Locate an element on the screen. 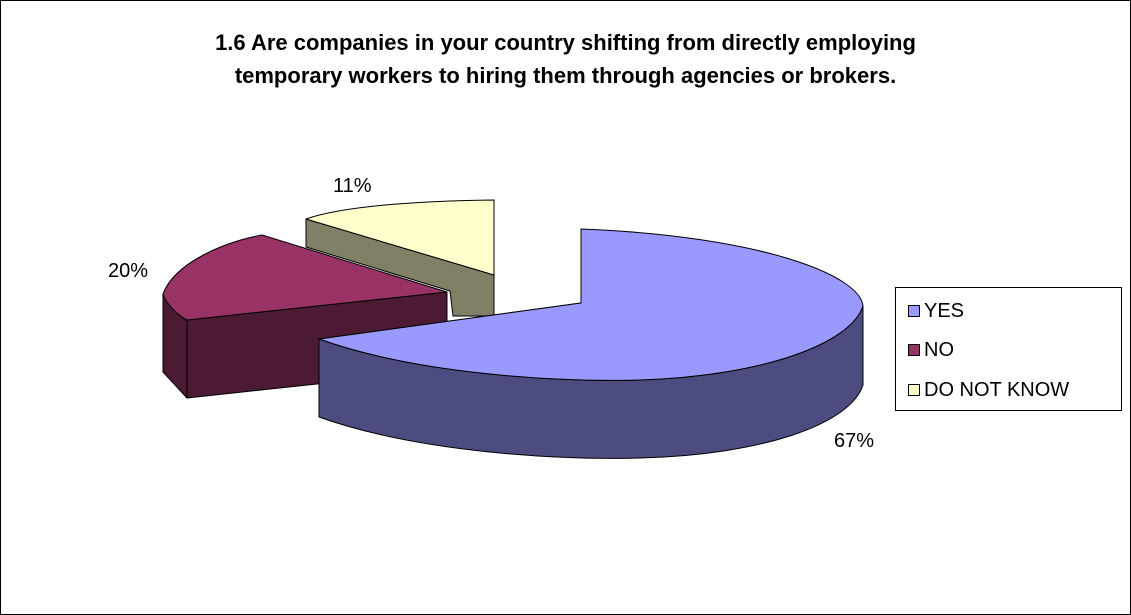 This screenshot has height=615, width=1131. legend-item-yes: YES is located at coordinates (936, 311).